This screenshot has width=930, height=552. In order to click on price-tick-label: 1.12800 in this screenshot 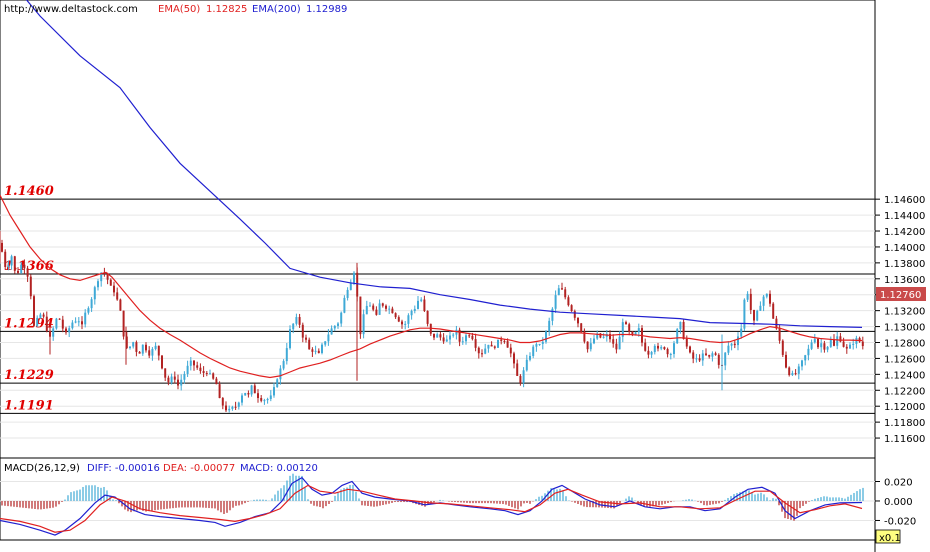, I will do `click(904, 344)`.